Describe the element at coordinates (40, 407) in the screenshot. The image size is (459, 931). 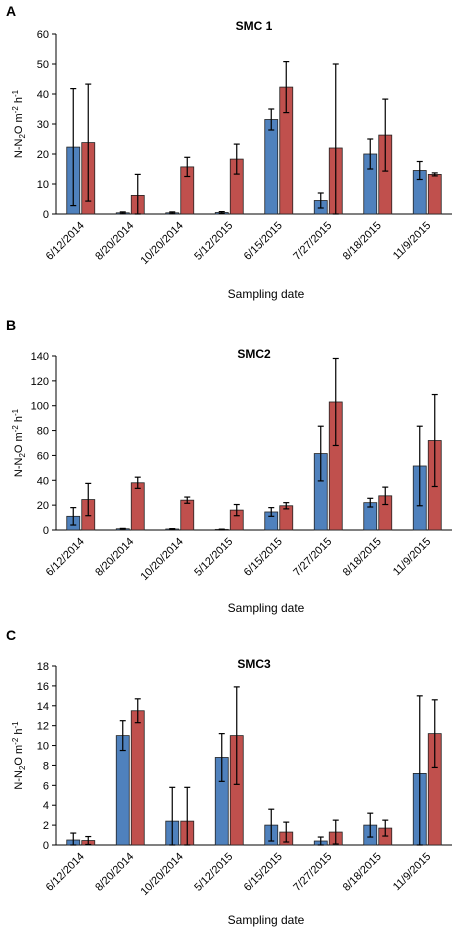
I see `y-tick-label: 100` at that location.